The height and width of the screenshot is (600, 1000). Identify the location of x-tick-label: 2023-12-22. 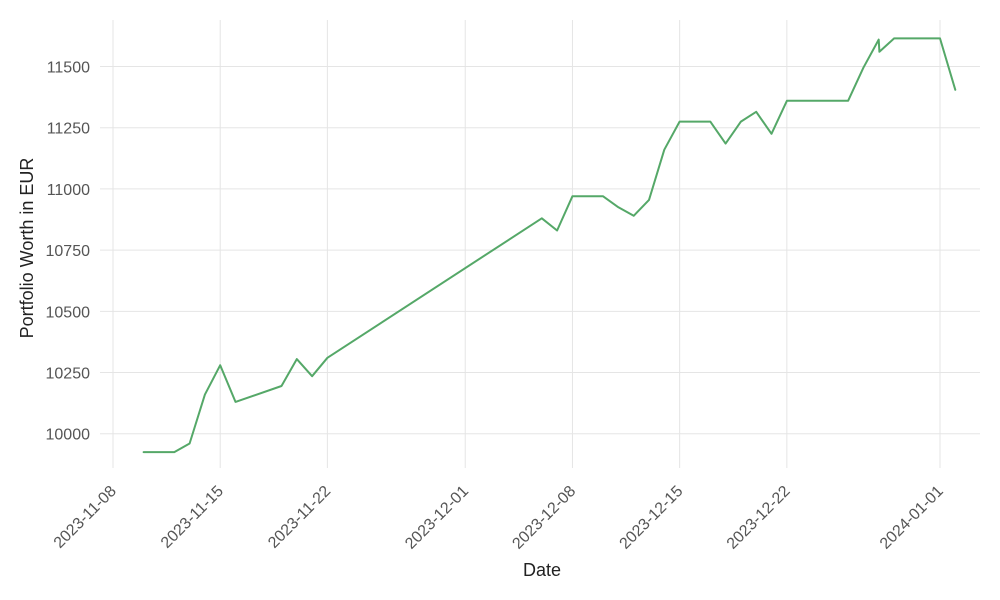
(759, 518).